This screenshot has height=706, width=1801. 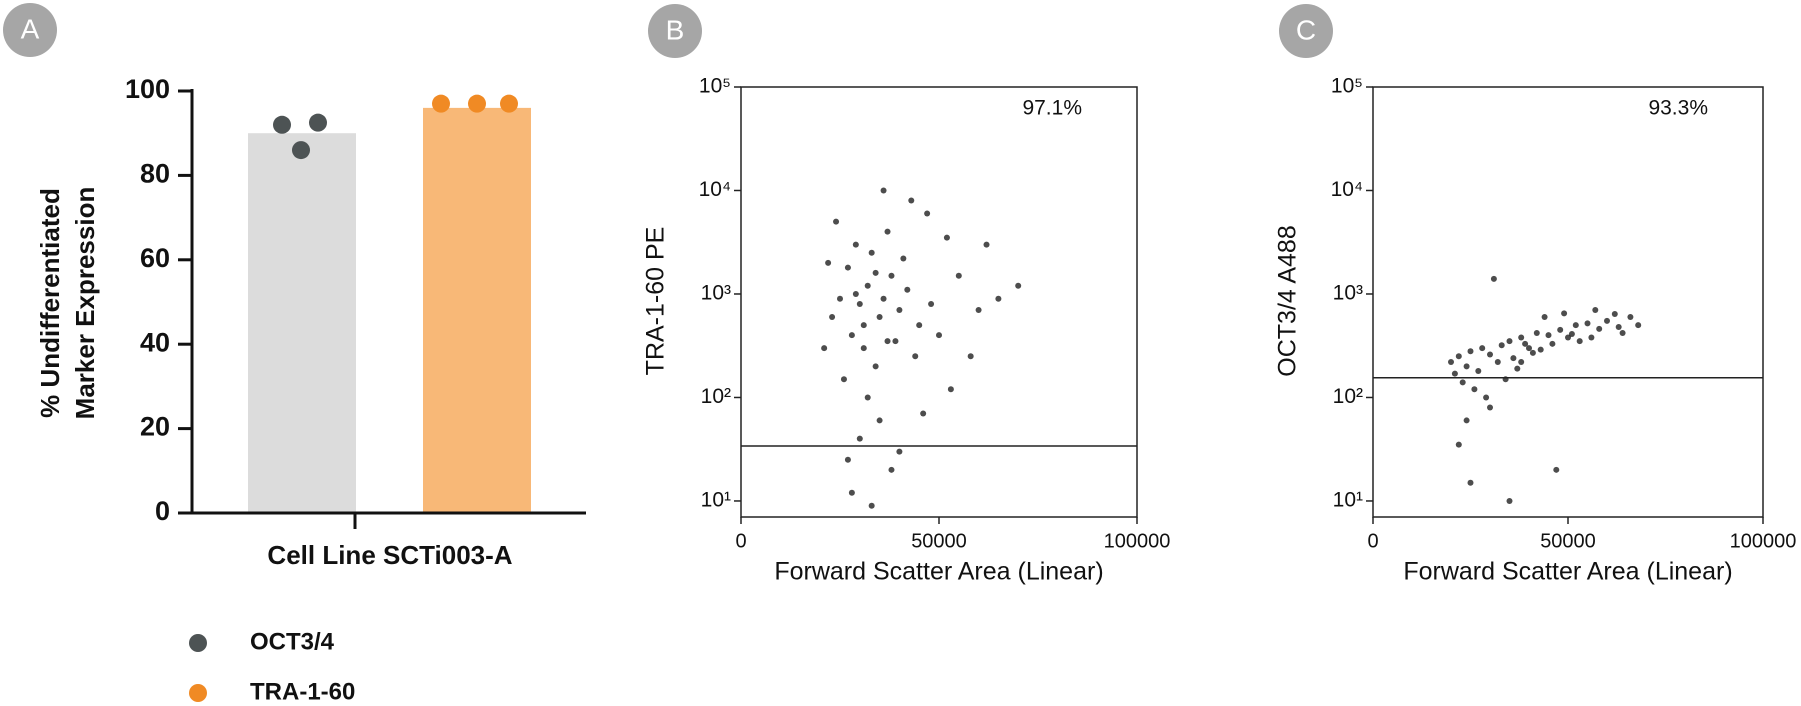 I want to click on legend-label: TRA-1-60, so click(x=302, y=691).